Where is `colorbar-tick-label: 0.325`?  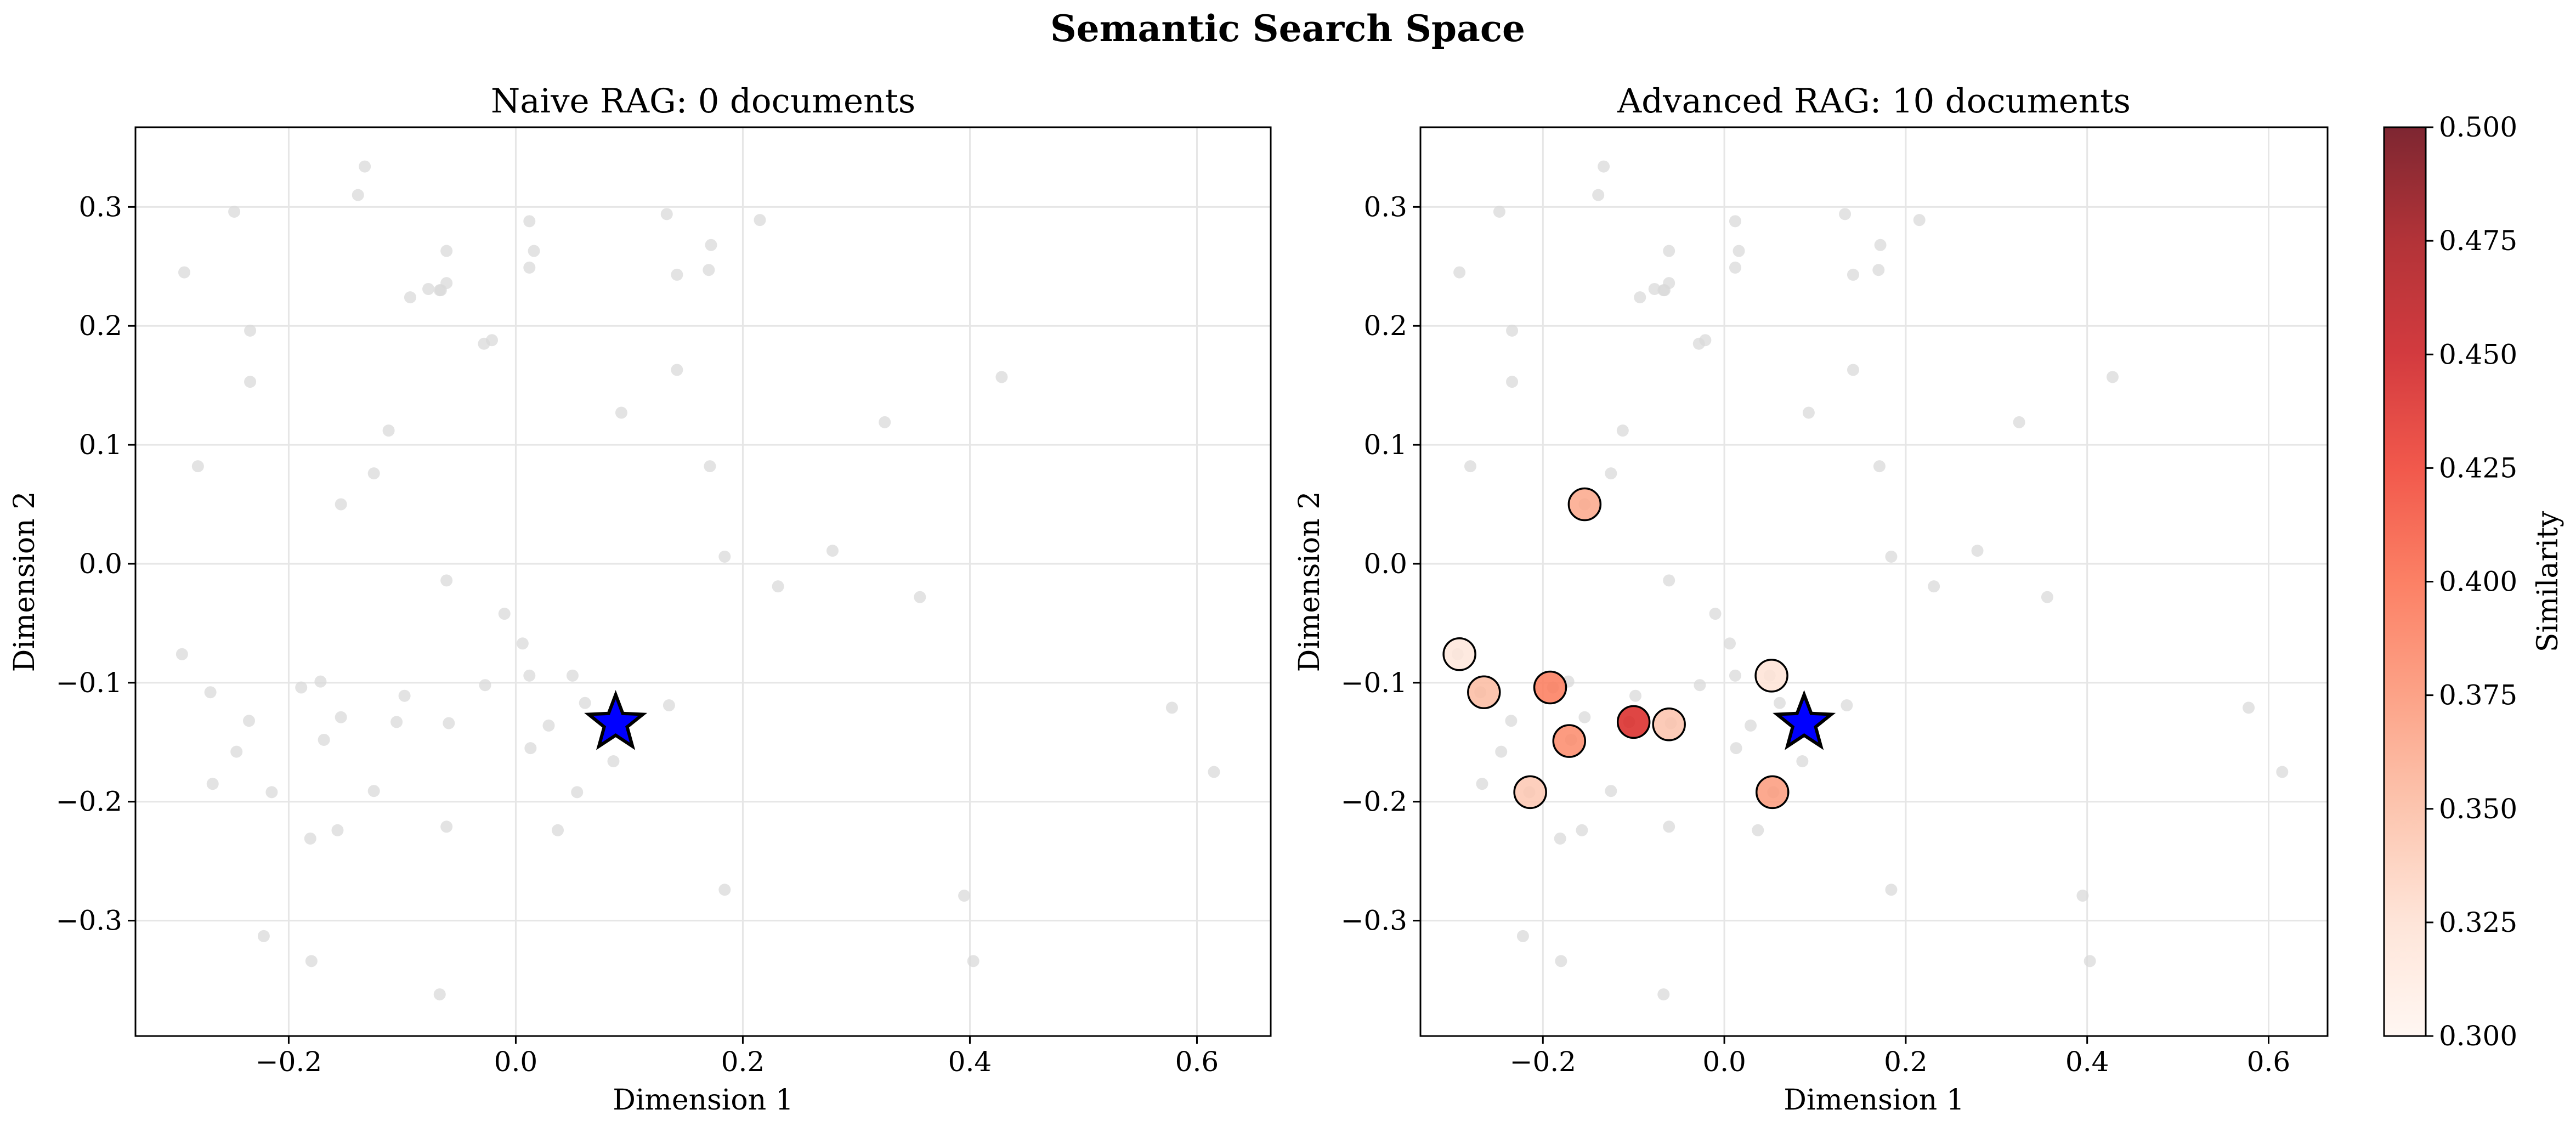
colorbar-tick-label: 0.325 is located at coordinates (2478, 922).